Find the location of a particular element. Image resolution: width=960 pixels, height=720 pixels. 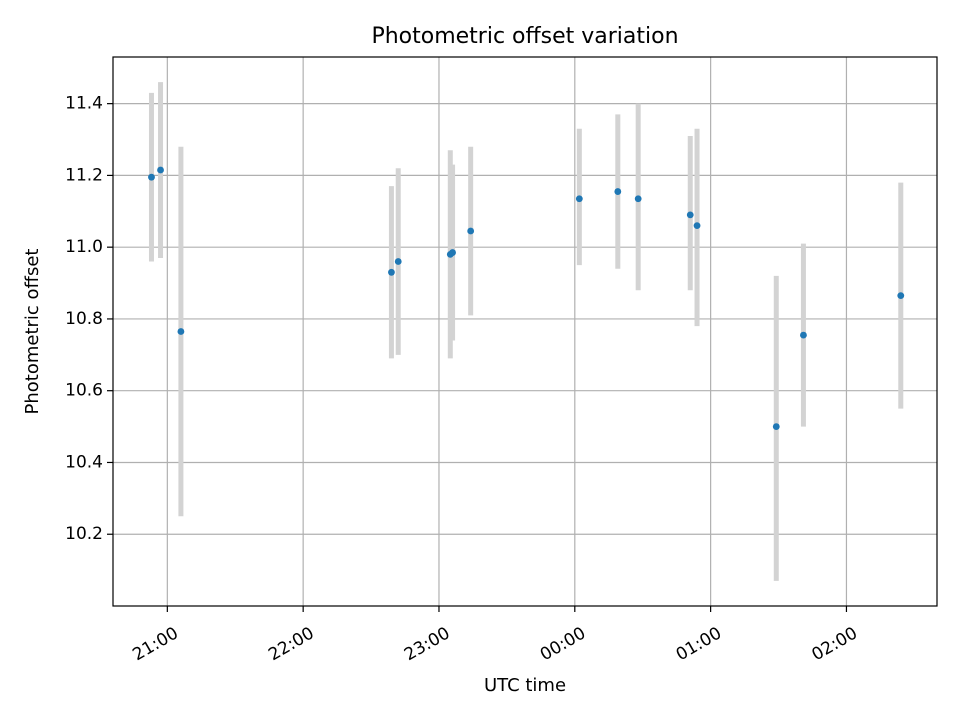

y-tick-label: 11.2 is located at coordinates (84, 175).